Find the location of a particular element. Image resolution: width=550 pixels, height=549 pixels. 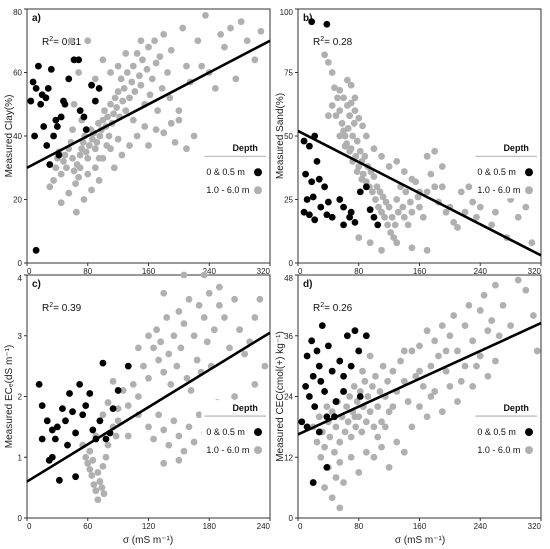

y-tick-label: 80 is located at coordinates (17, 12).